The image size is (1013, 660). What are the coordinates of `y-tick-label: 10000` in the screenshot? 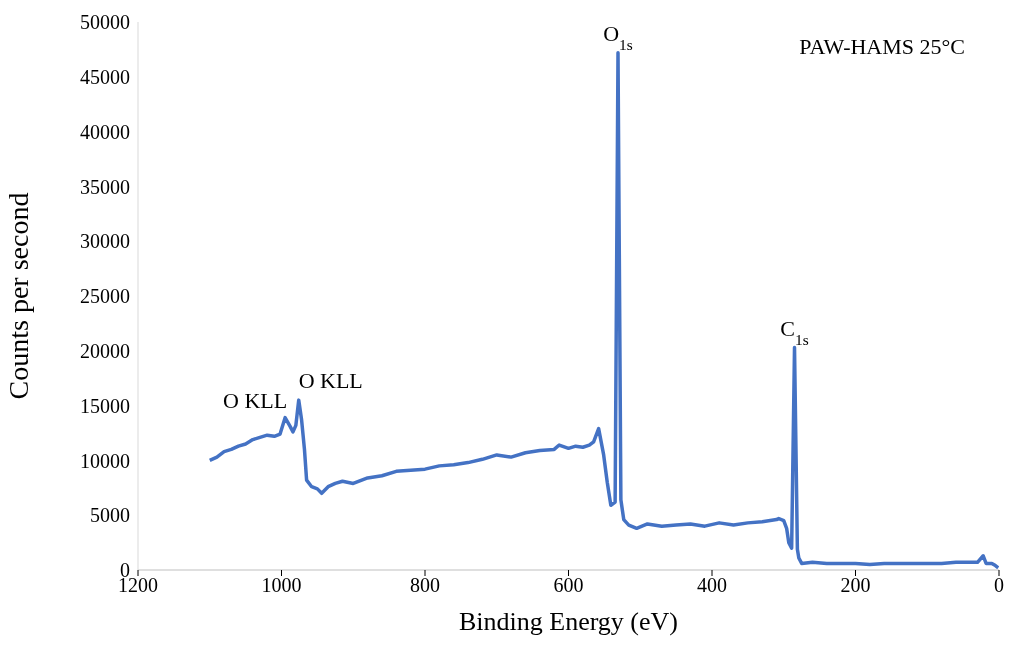 It's located at (105, 460).